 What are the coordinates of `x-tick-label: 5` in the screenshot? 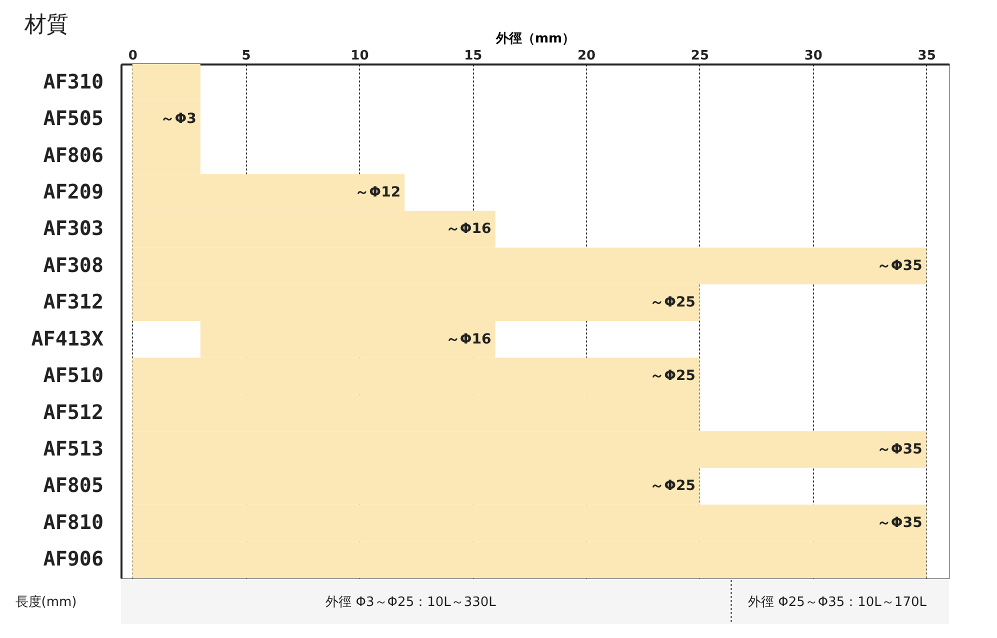 It's located at (246, 56).